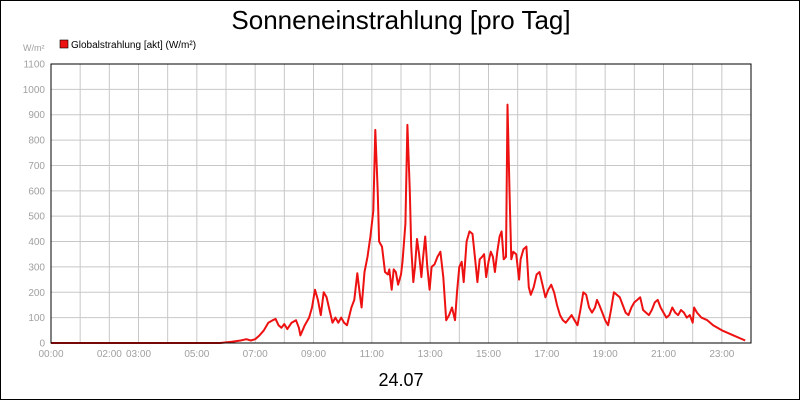 This screenshot has height=401, width=800. I want to click on y-tick-label: 400, so click(36, 242).